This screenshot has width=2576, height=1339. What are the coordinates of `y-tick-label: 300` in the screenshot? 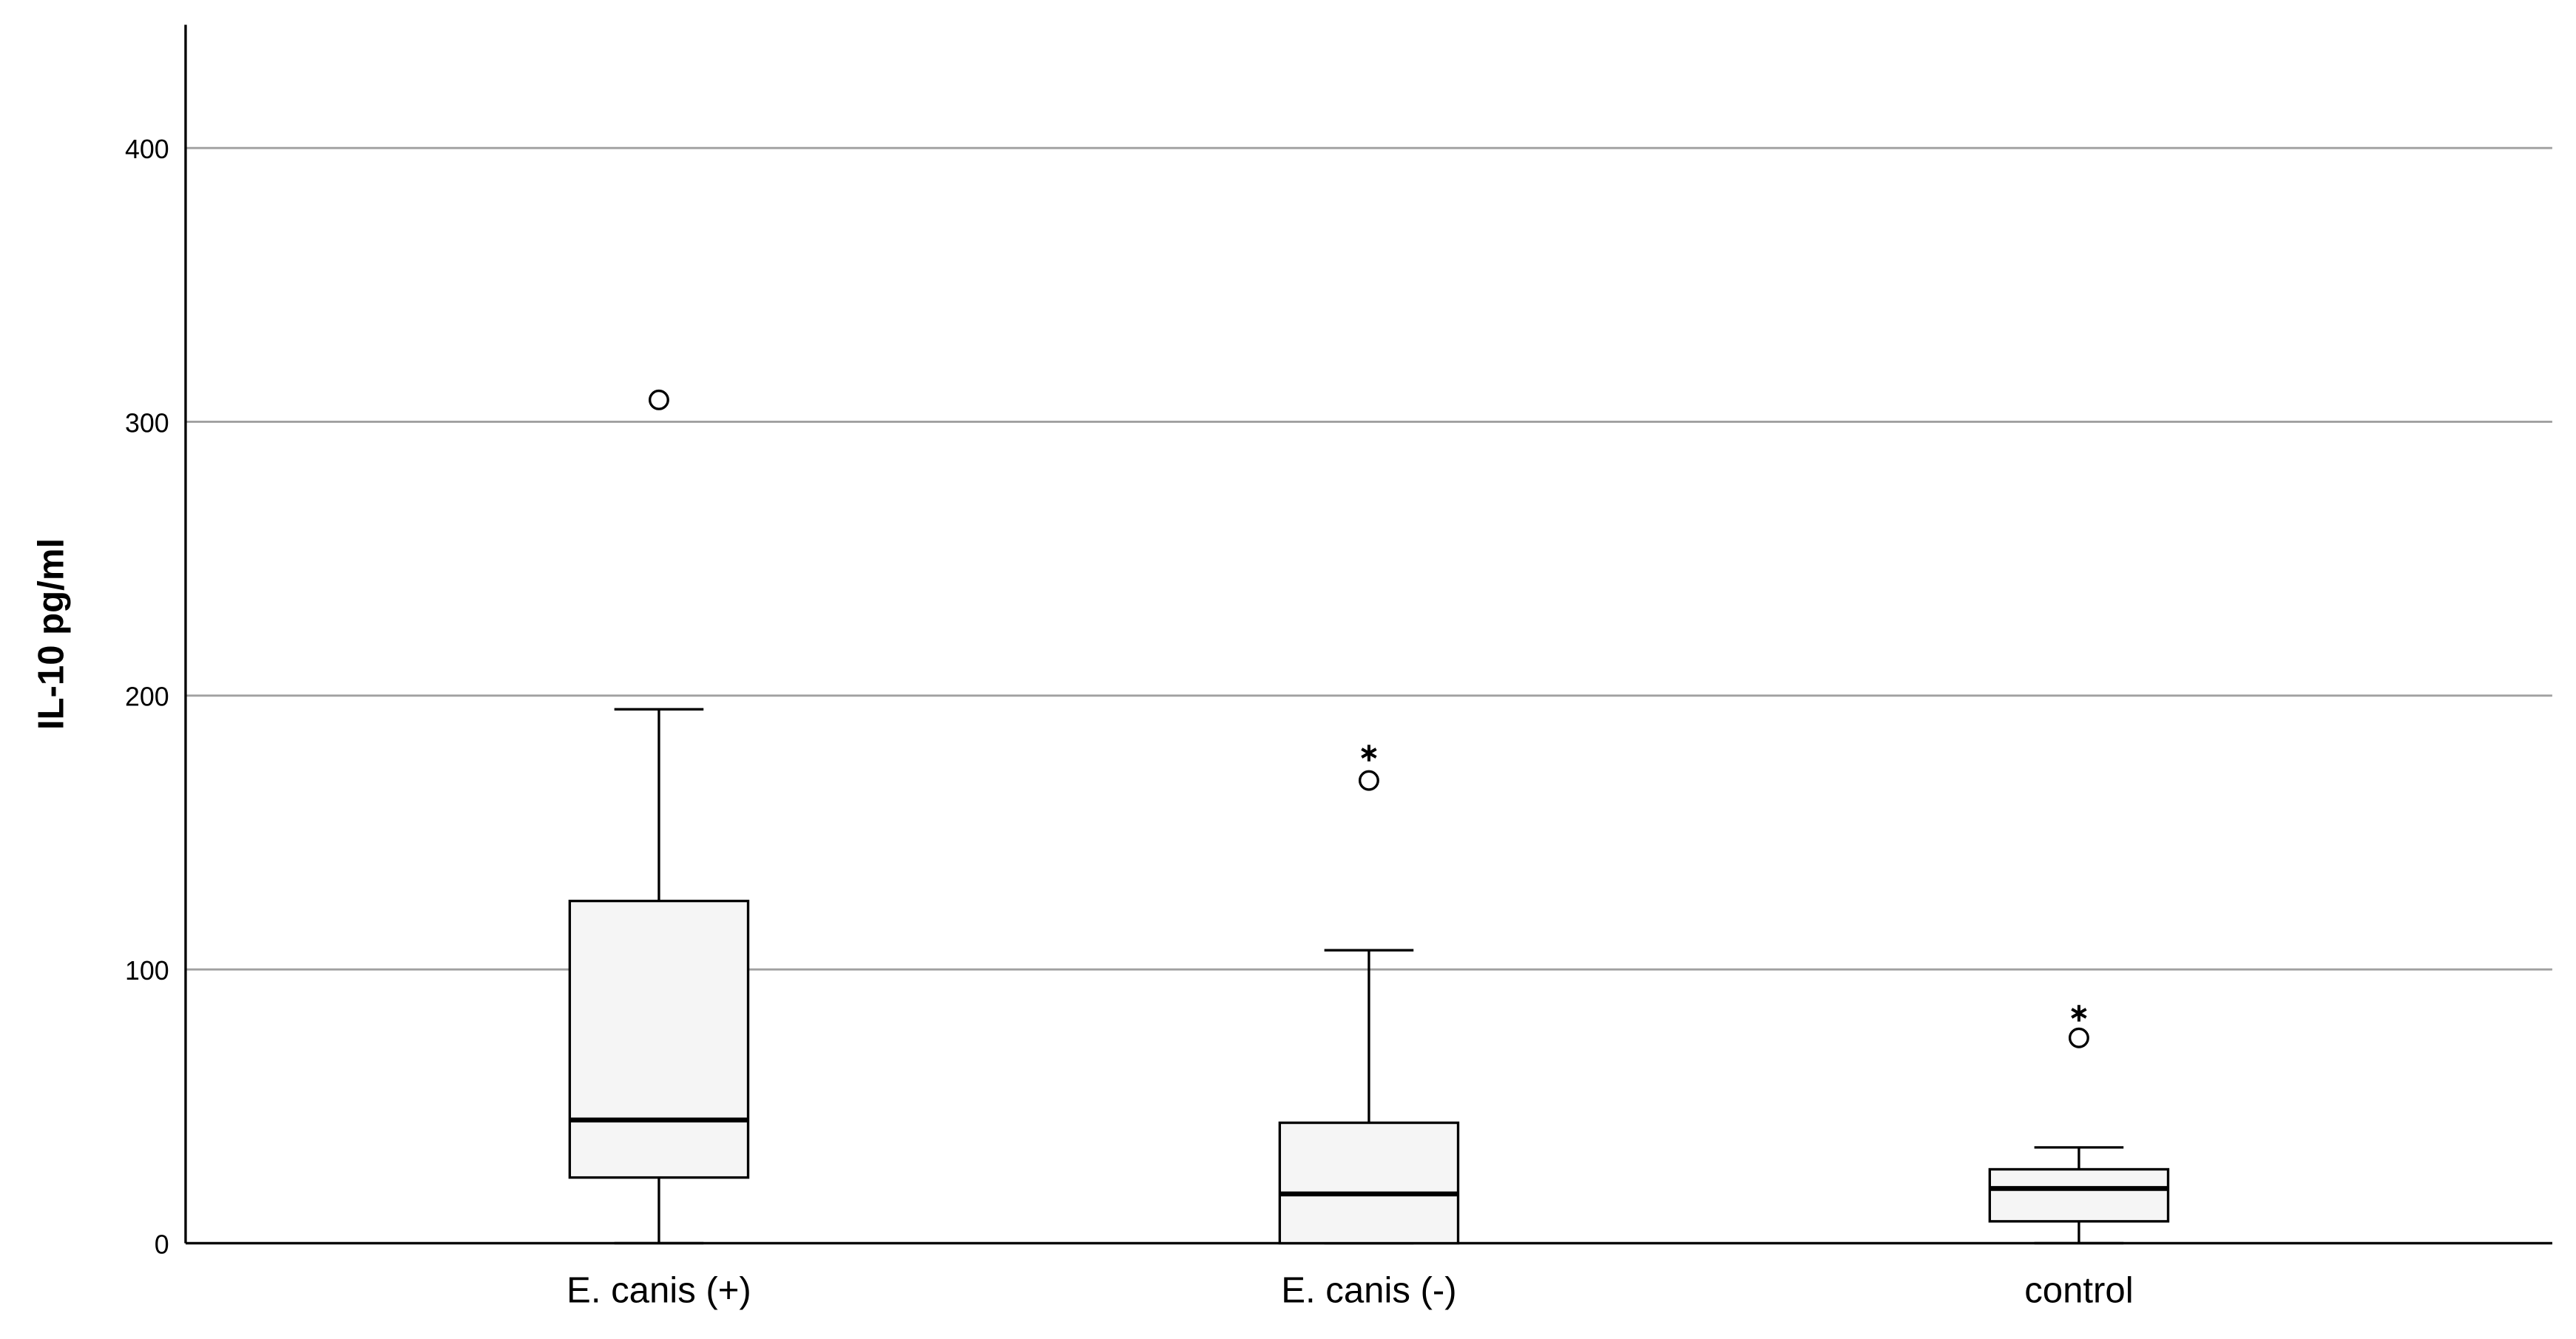 It's located at (147, 423).